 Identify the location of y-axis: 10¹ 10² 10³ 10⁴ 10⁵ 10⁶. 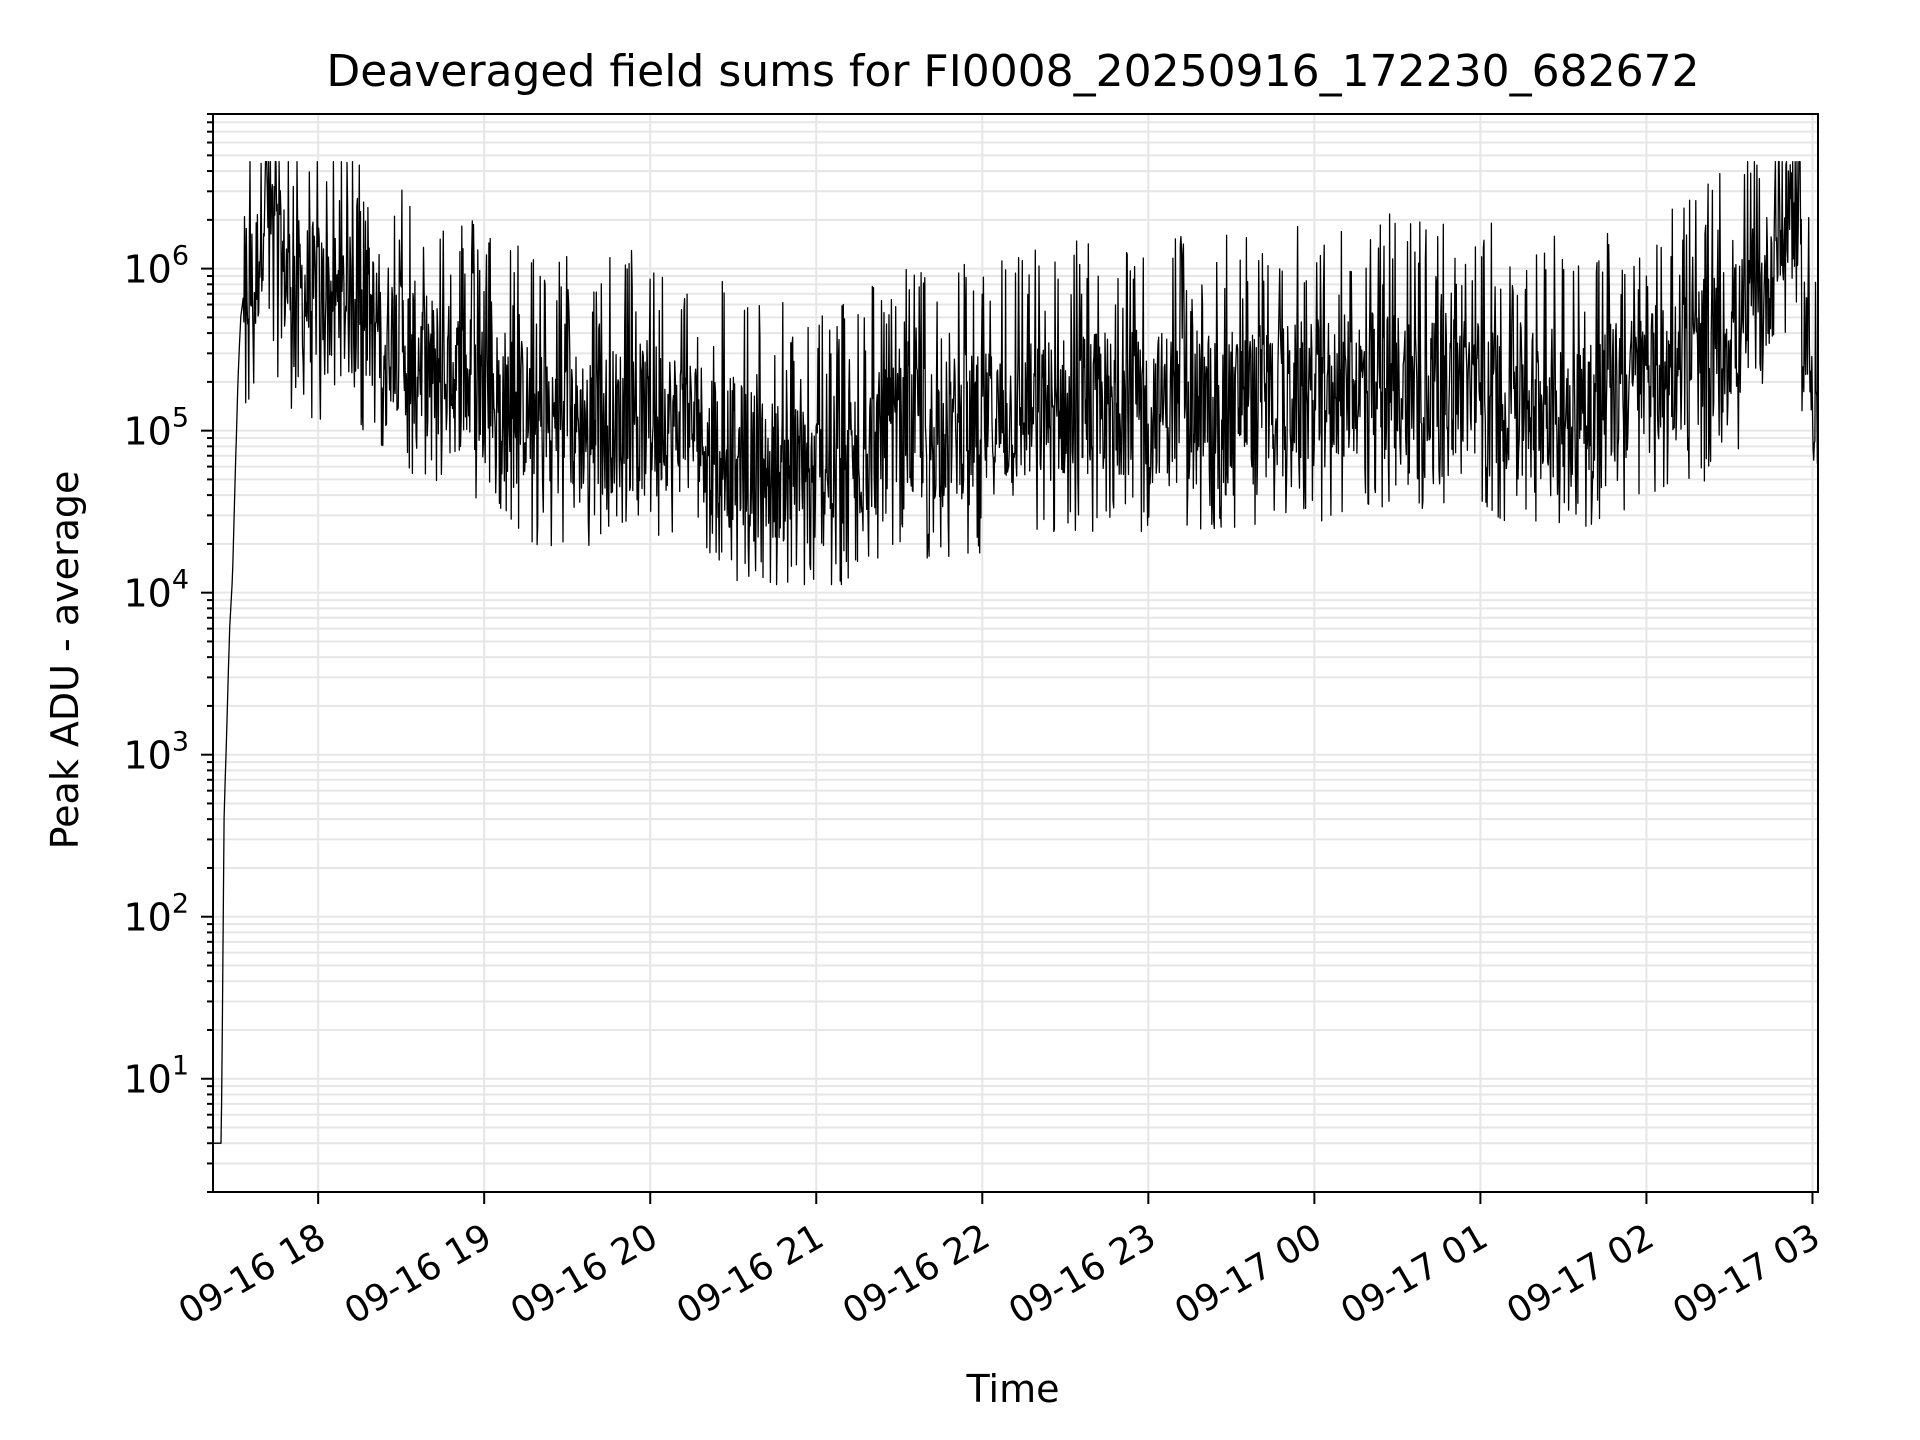
(168, 653).